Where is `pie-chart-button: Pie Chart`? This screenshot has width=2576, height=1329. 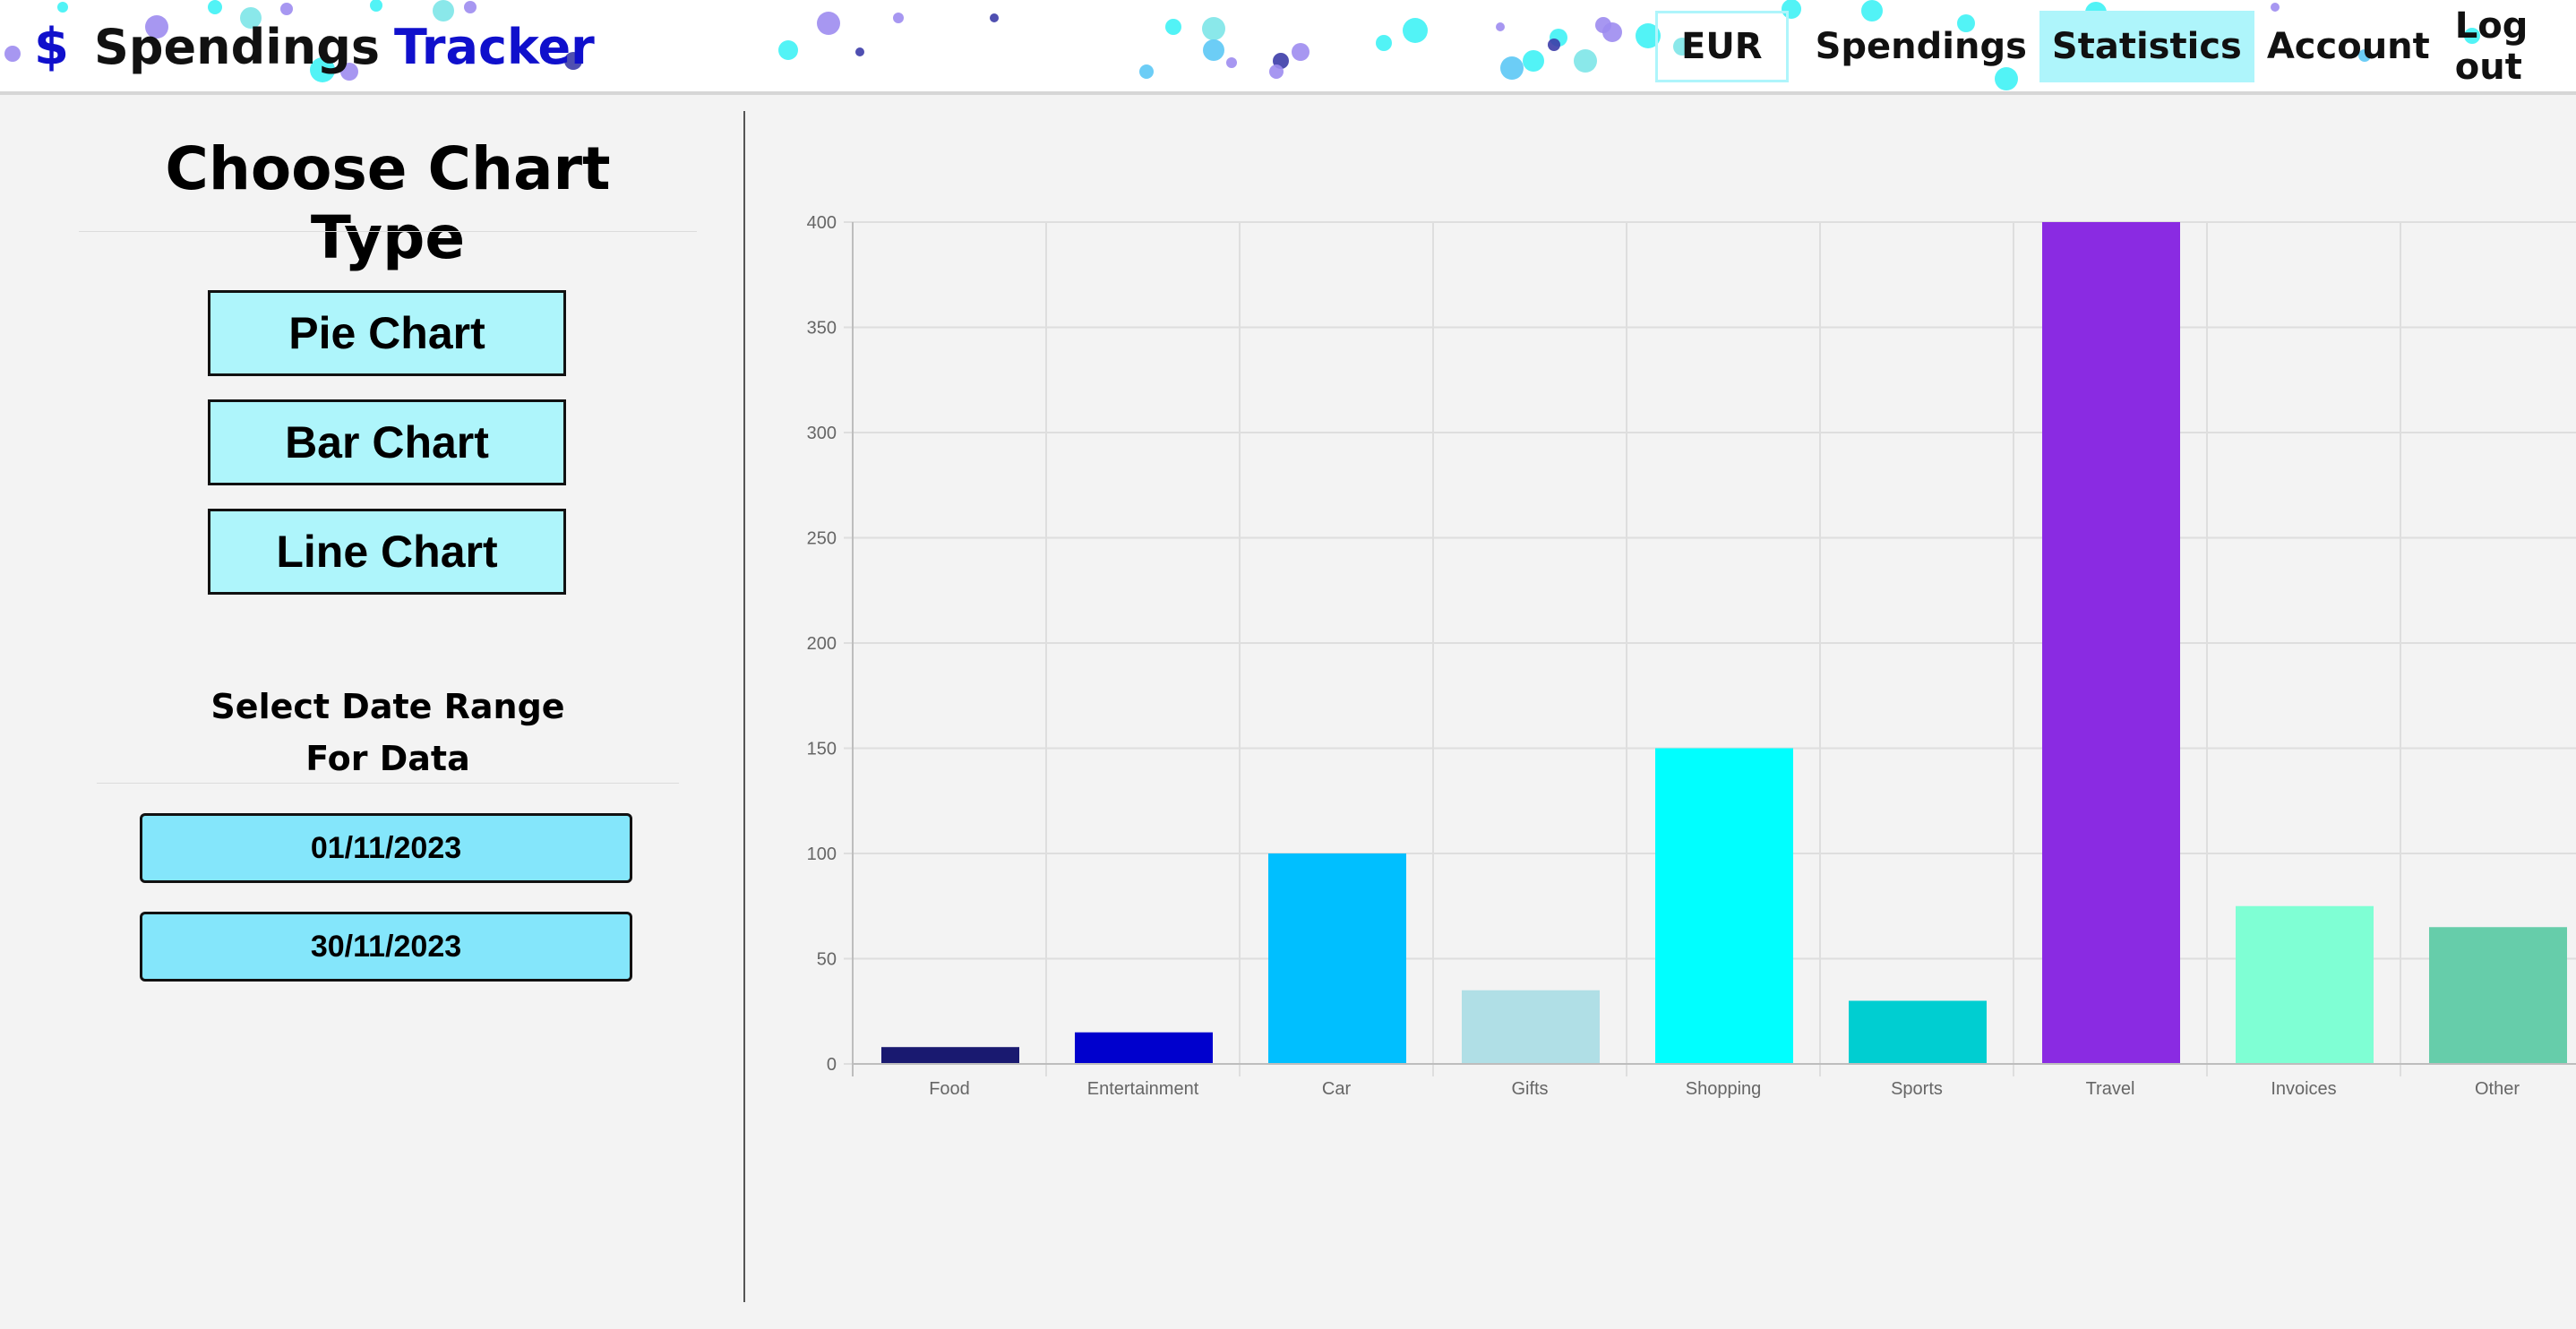
pie-chart-button: Pie Chart is located at coordinates (387, 333).